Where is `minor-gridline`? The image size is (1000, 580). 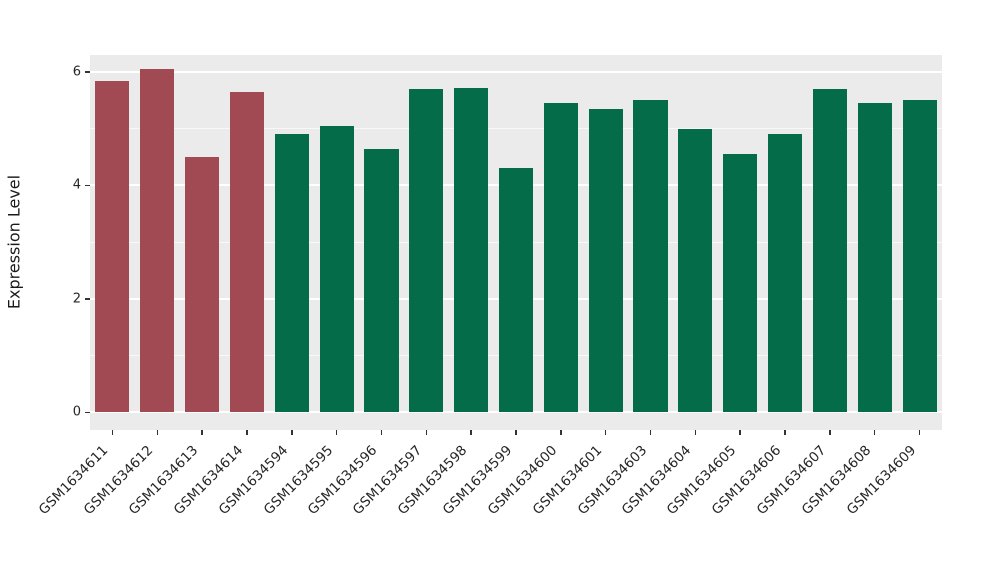
minor-gridline is located at coordinates (516, 129).